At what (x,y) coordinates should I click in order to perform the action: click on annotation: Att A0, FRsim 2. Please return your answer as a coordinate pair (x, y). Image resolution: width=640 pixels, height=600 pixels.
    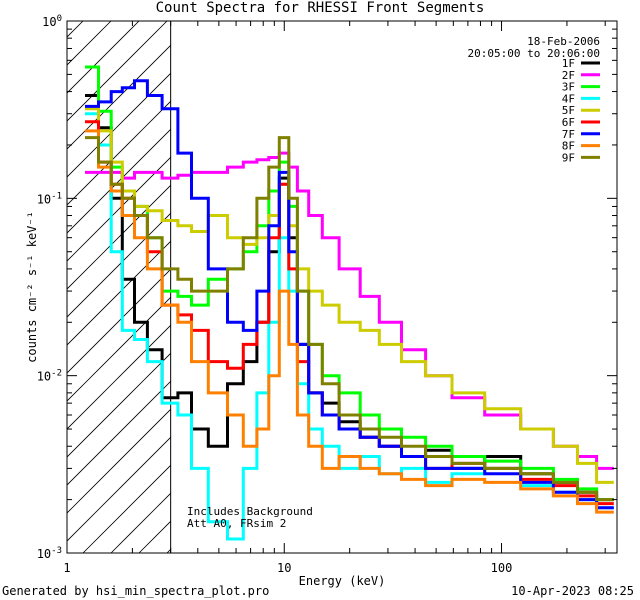
    Looking at the image, I should click on (236, 523).